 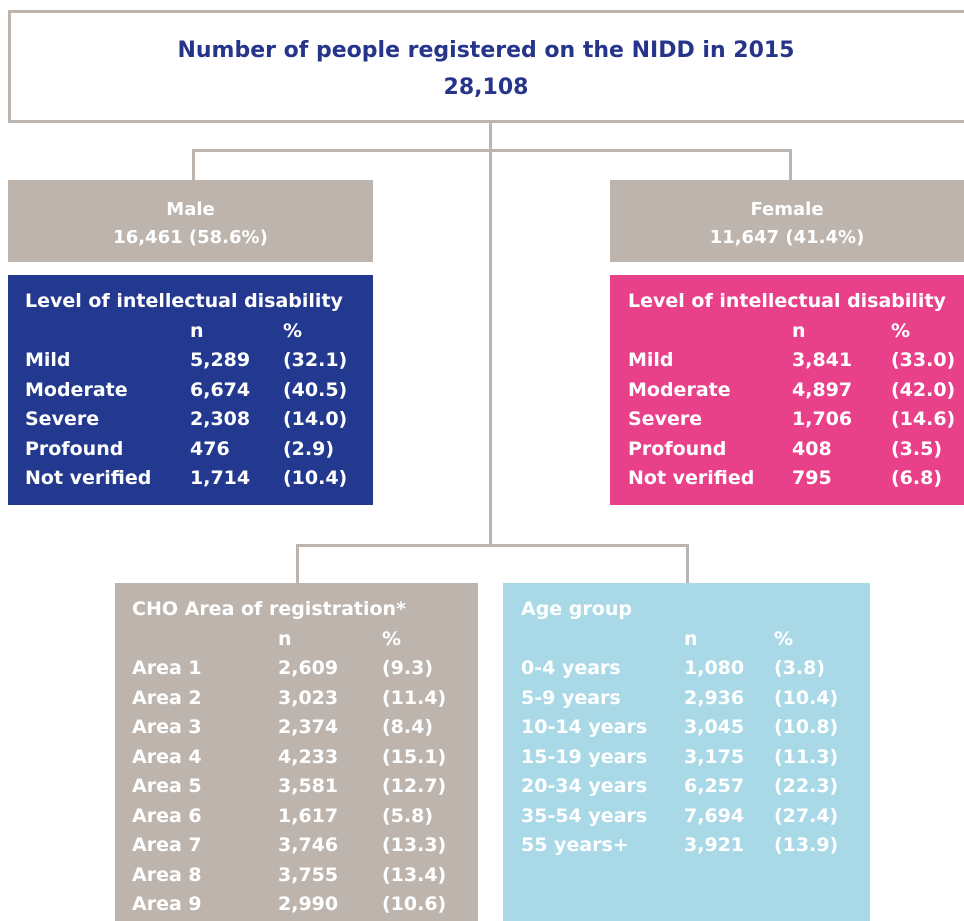 I want to click on row-label: Area 2, so click(x=167, y=697).